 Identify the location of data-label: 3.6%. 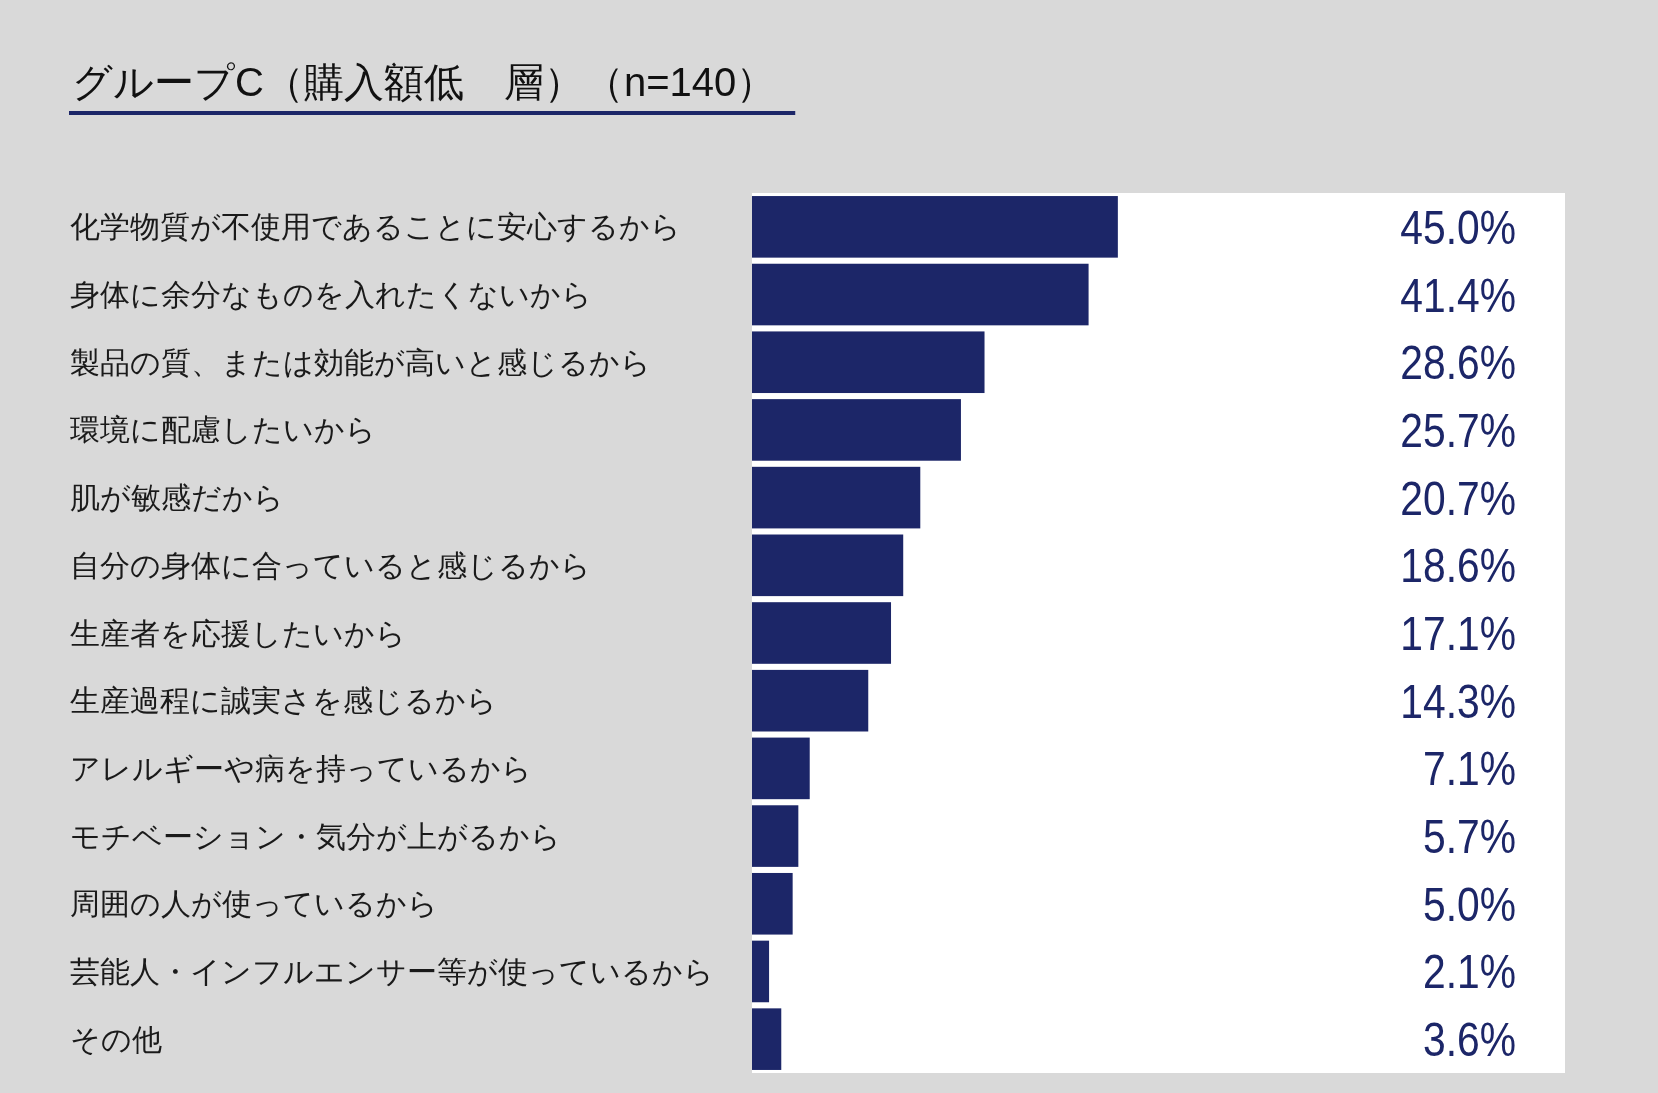
(1469, 1039).